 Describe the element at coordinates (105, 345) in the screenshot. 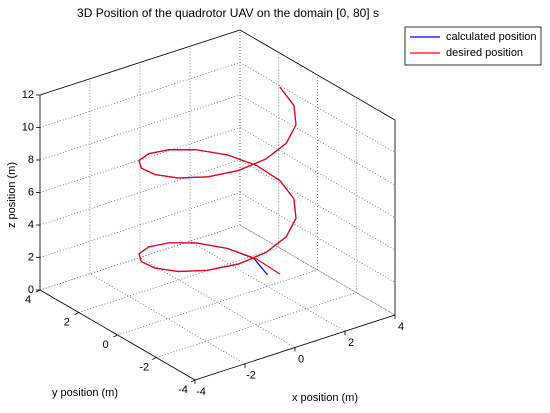

I see `y-tick-label: 0` at that location.